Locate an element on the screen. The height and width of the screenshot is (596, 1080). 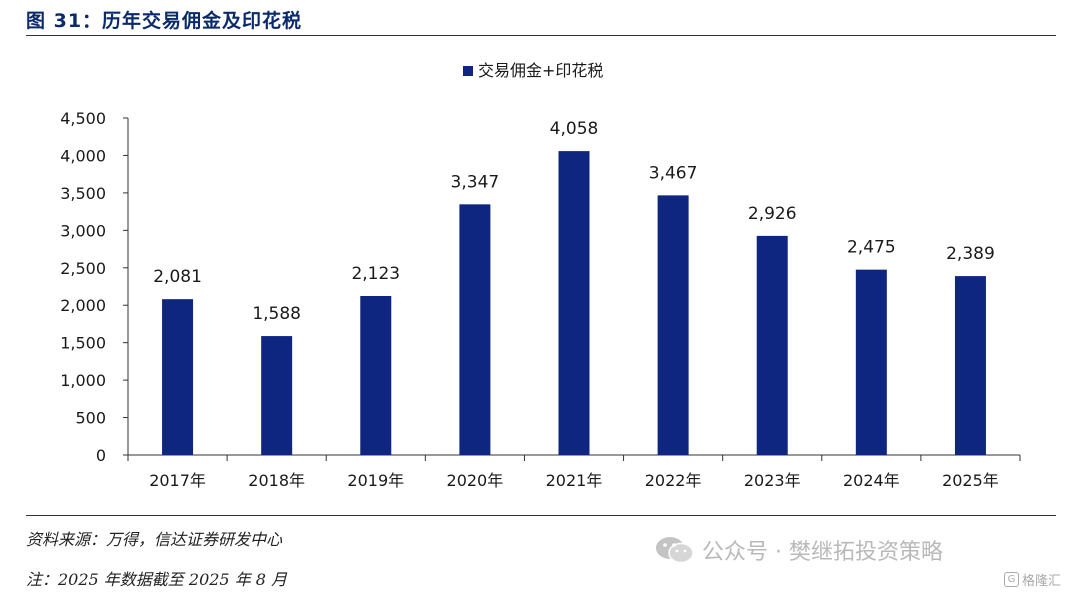
y-tick-label: 3,000 is located at coordinates (83, 230).